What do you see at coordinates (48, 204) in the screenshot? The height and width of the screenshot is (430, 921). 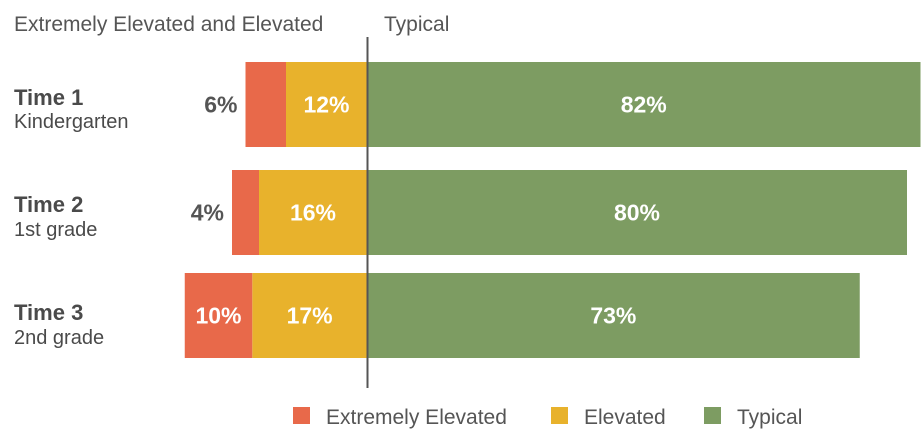 I see `row-title: Time 2` at bounding box center [48, 204].